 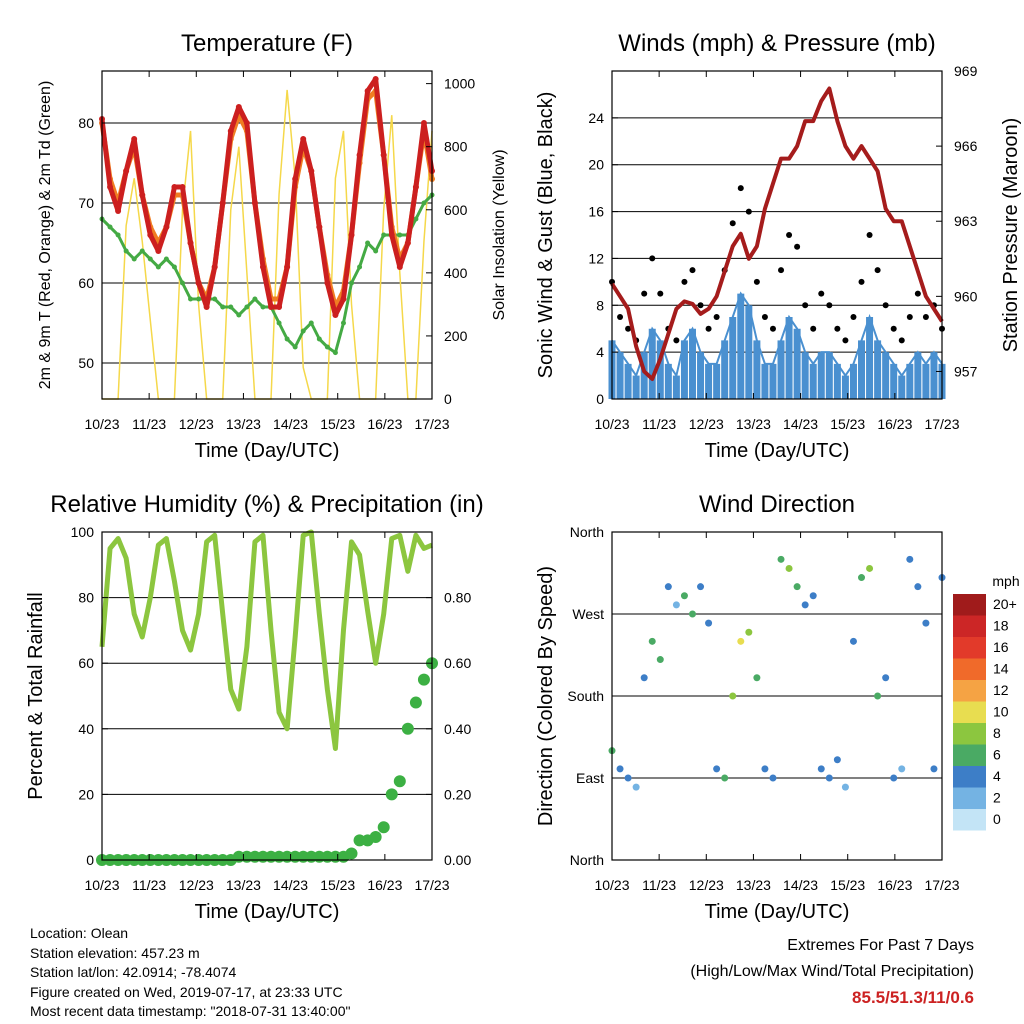 What do you see at coordinates (86, 363) in the screenshot?
I see `y-tick-label: 50` at bounding box center [86, 363].